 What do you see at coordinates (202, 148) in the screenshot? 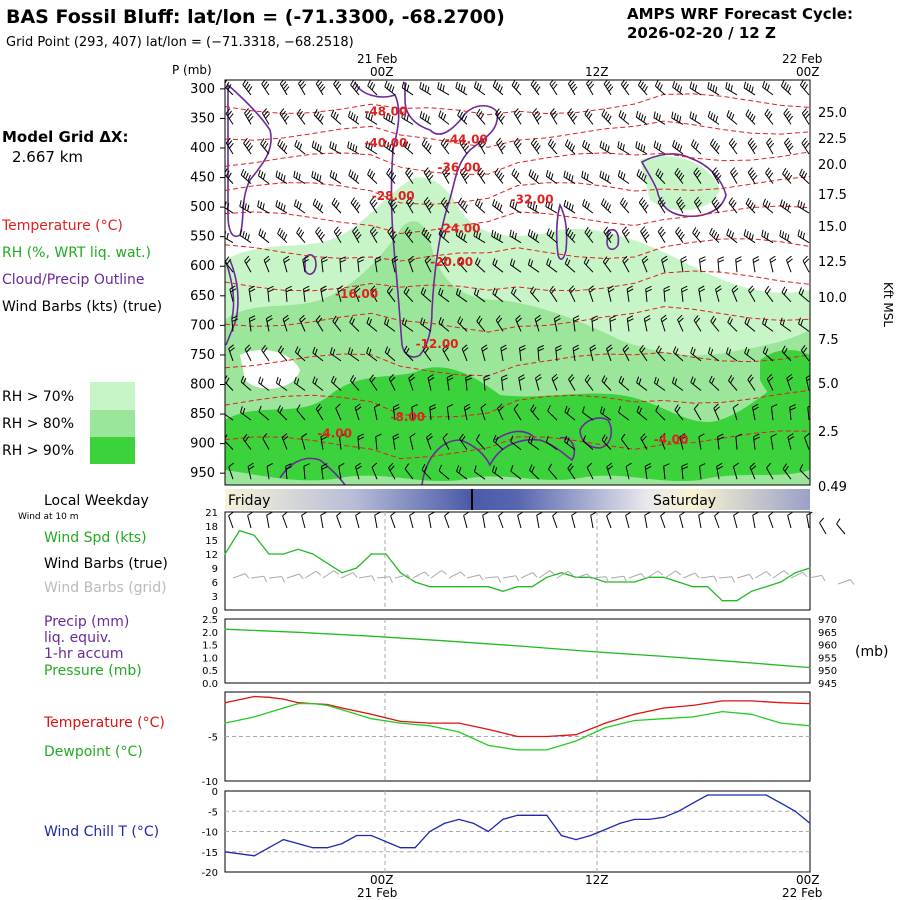
I see `p-tick-label: 400` at bounding box center [202, 148].